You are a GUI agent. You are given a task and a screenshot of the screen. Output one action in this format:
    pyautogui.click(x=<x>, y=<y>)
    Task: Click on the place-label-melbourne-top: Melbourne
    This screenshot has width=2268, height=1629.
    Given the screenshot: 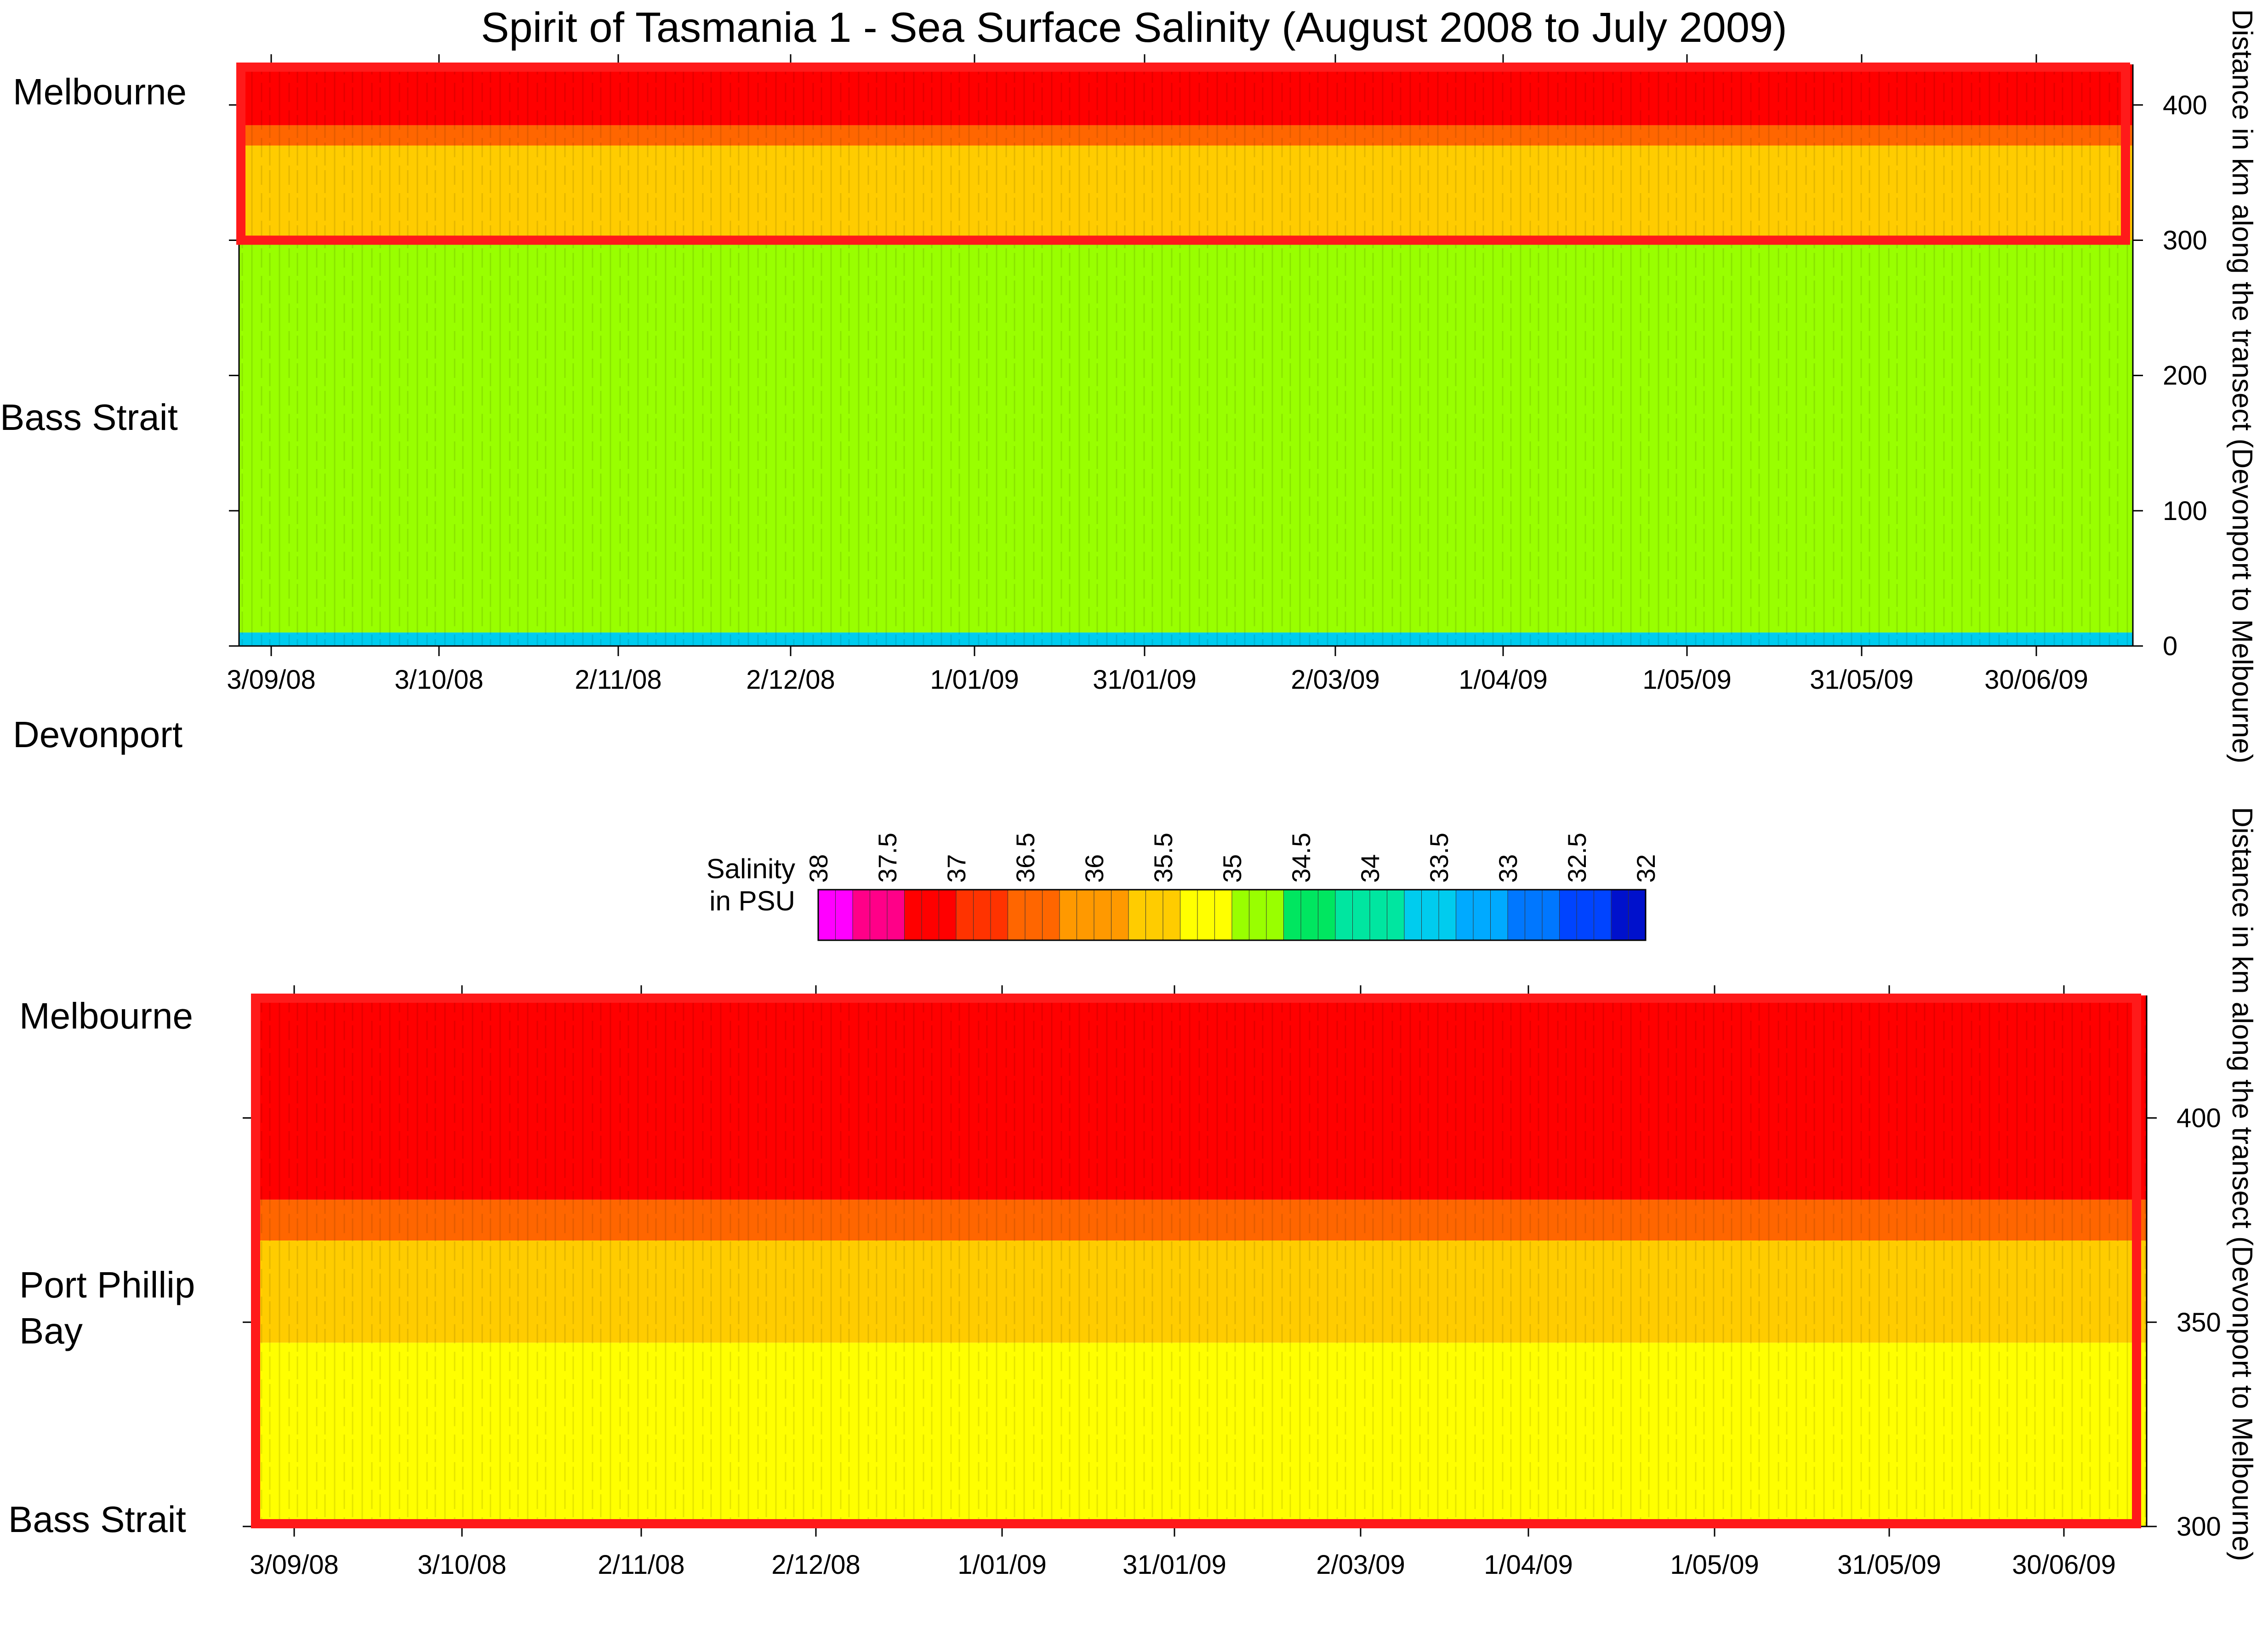 What is the action you would take?
    pyautogui.click(x=100, y=91)
    